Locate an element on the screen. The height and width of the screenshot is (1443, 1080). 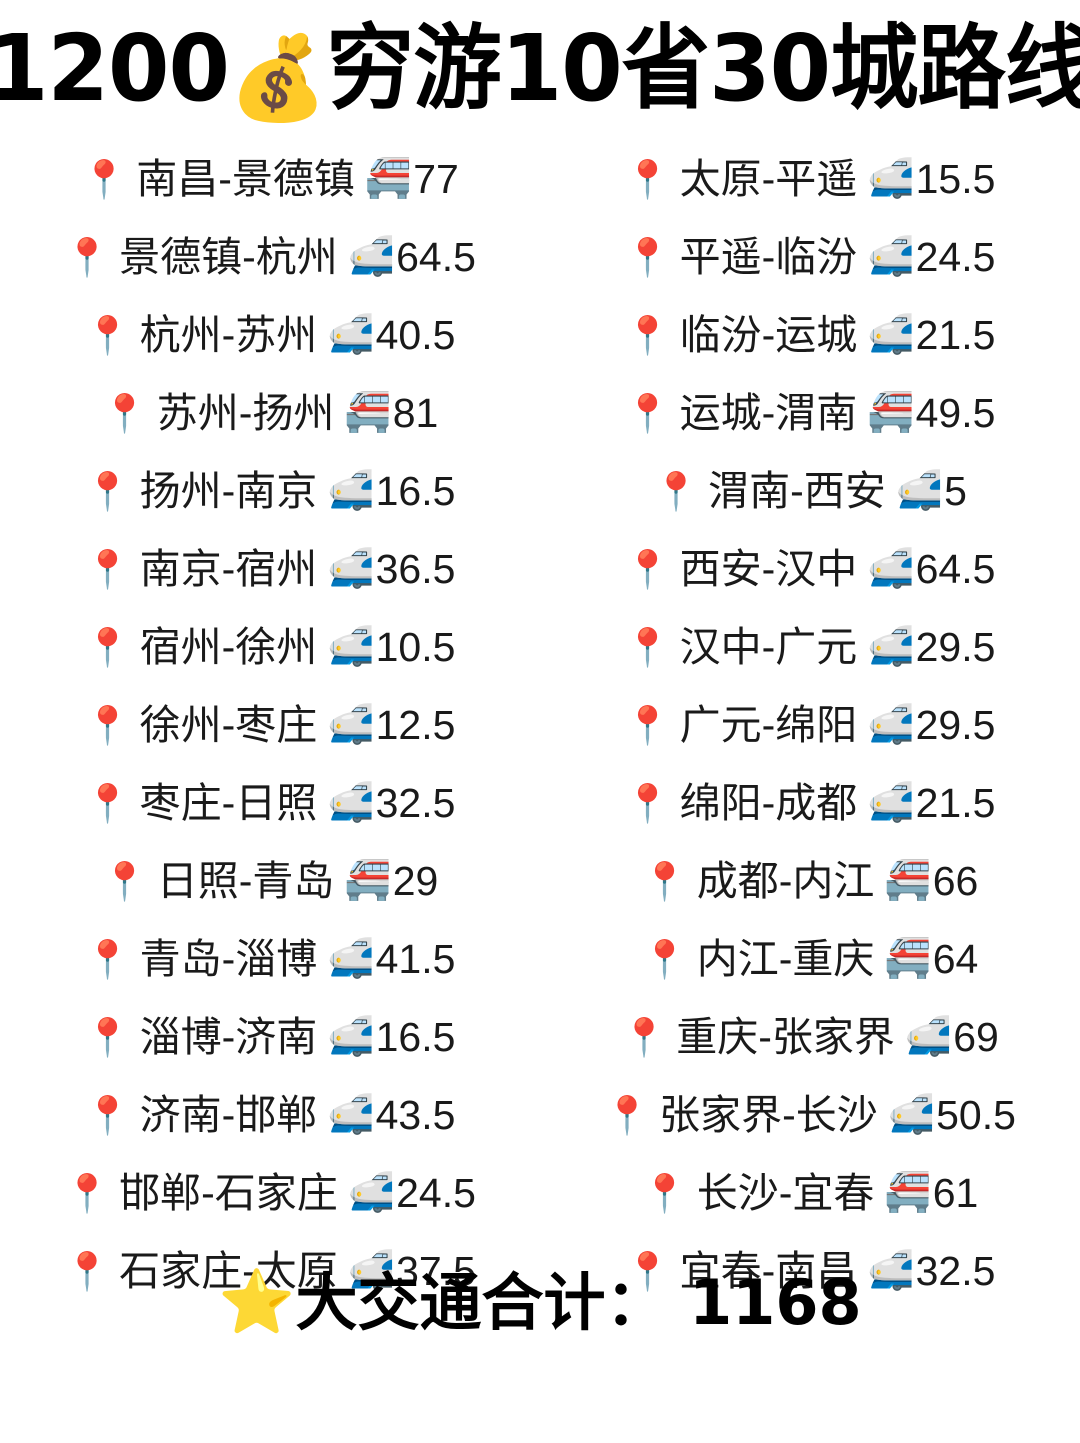
route-price: 24.5 is located at coordinates (955, 256).